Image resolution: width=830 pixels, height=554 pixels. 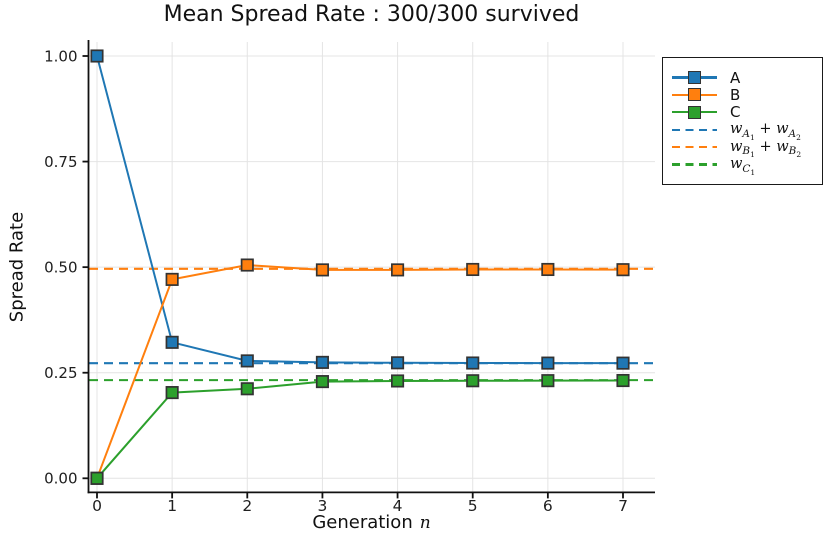 I want to click on y-tick-label: 0.25, so click(x=60, y=373).